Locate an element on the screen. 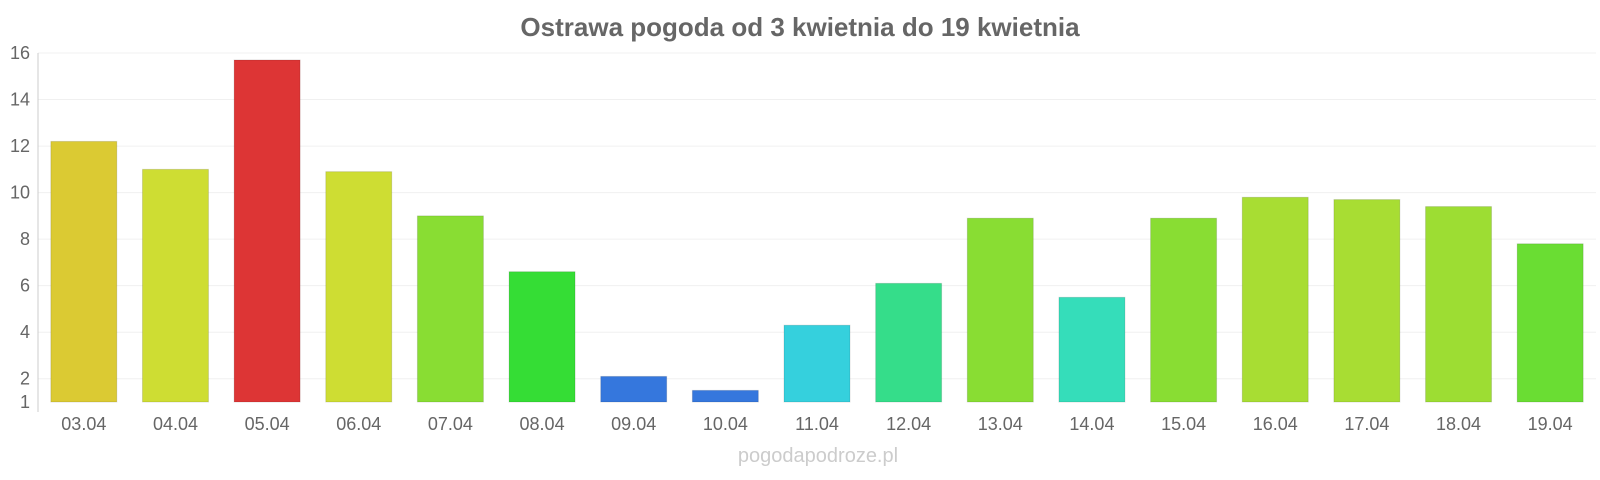 This screenshot has width=1600, height=480. y-tick-label: 10 is located at coordinates (20, 193).